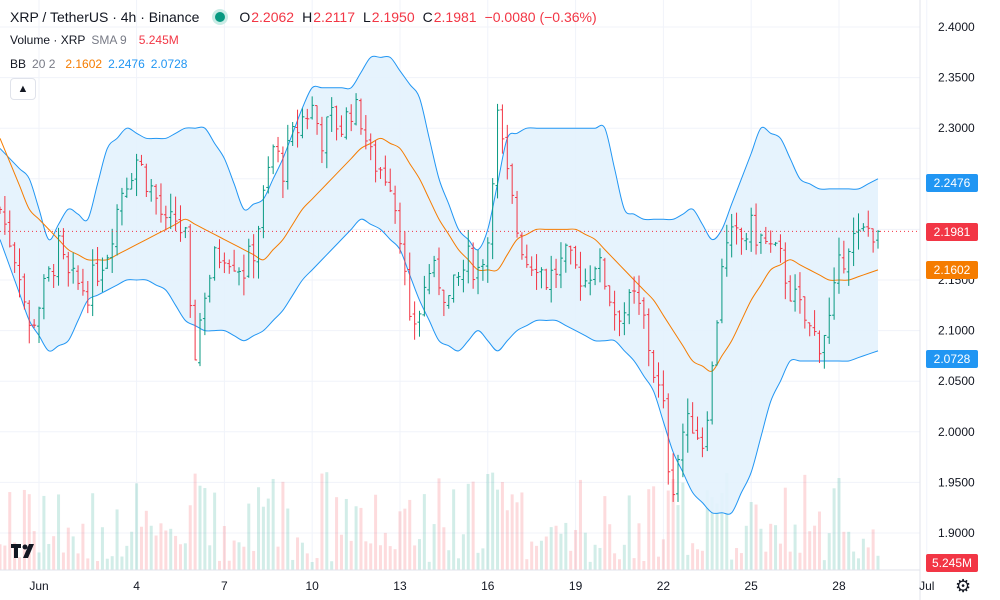 The width and height of the screenshot is (1000, 600). I want to click on chevron-up-icon: ▲, so click(23, 89).